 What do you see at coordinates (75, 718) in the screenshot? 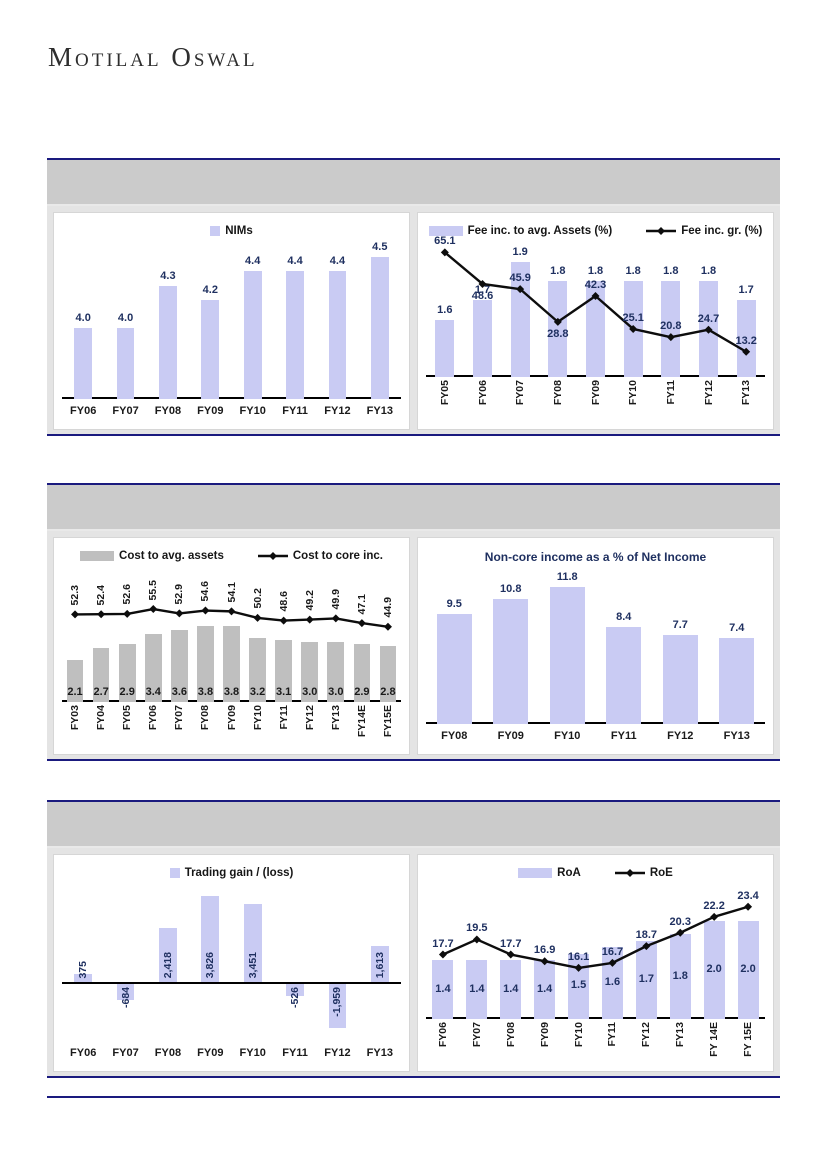
I see `x-axis-label: FY03` at bounding box center [75, 718].